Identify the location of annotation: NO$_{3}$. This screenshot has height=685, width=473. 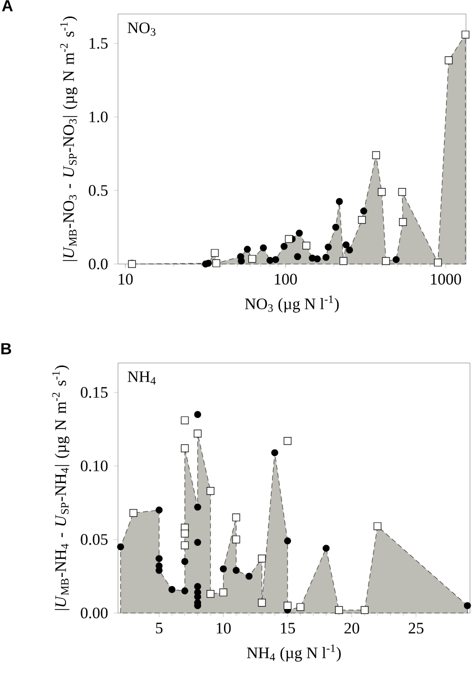
(142, 29).